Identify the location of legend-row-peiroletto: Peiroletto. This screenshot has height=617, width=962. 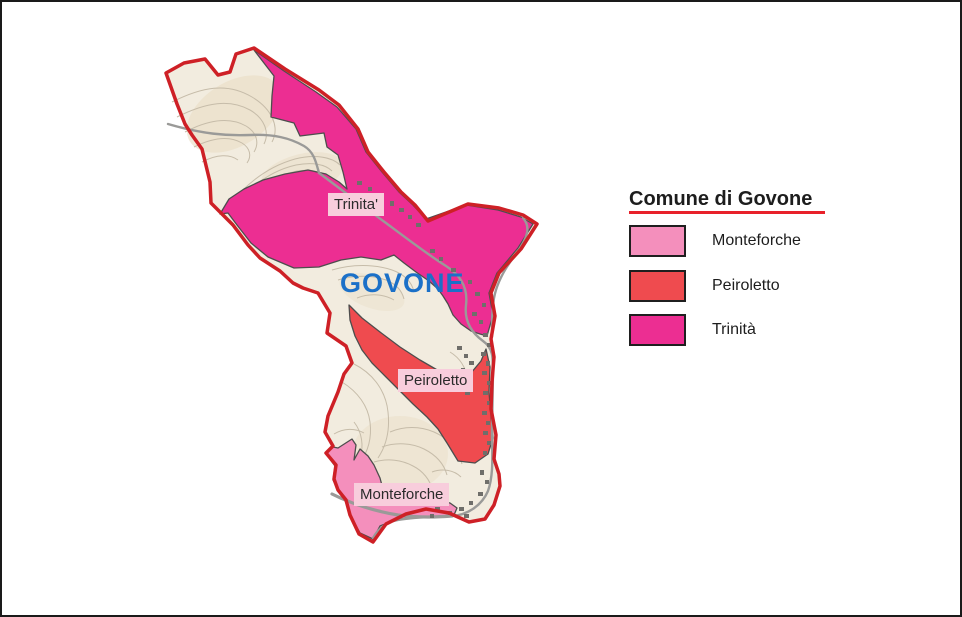
(759, 286).